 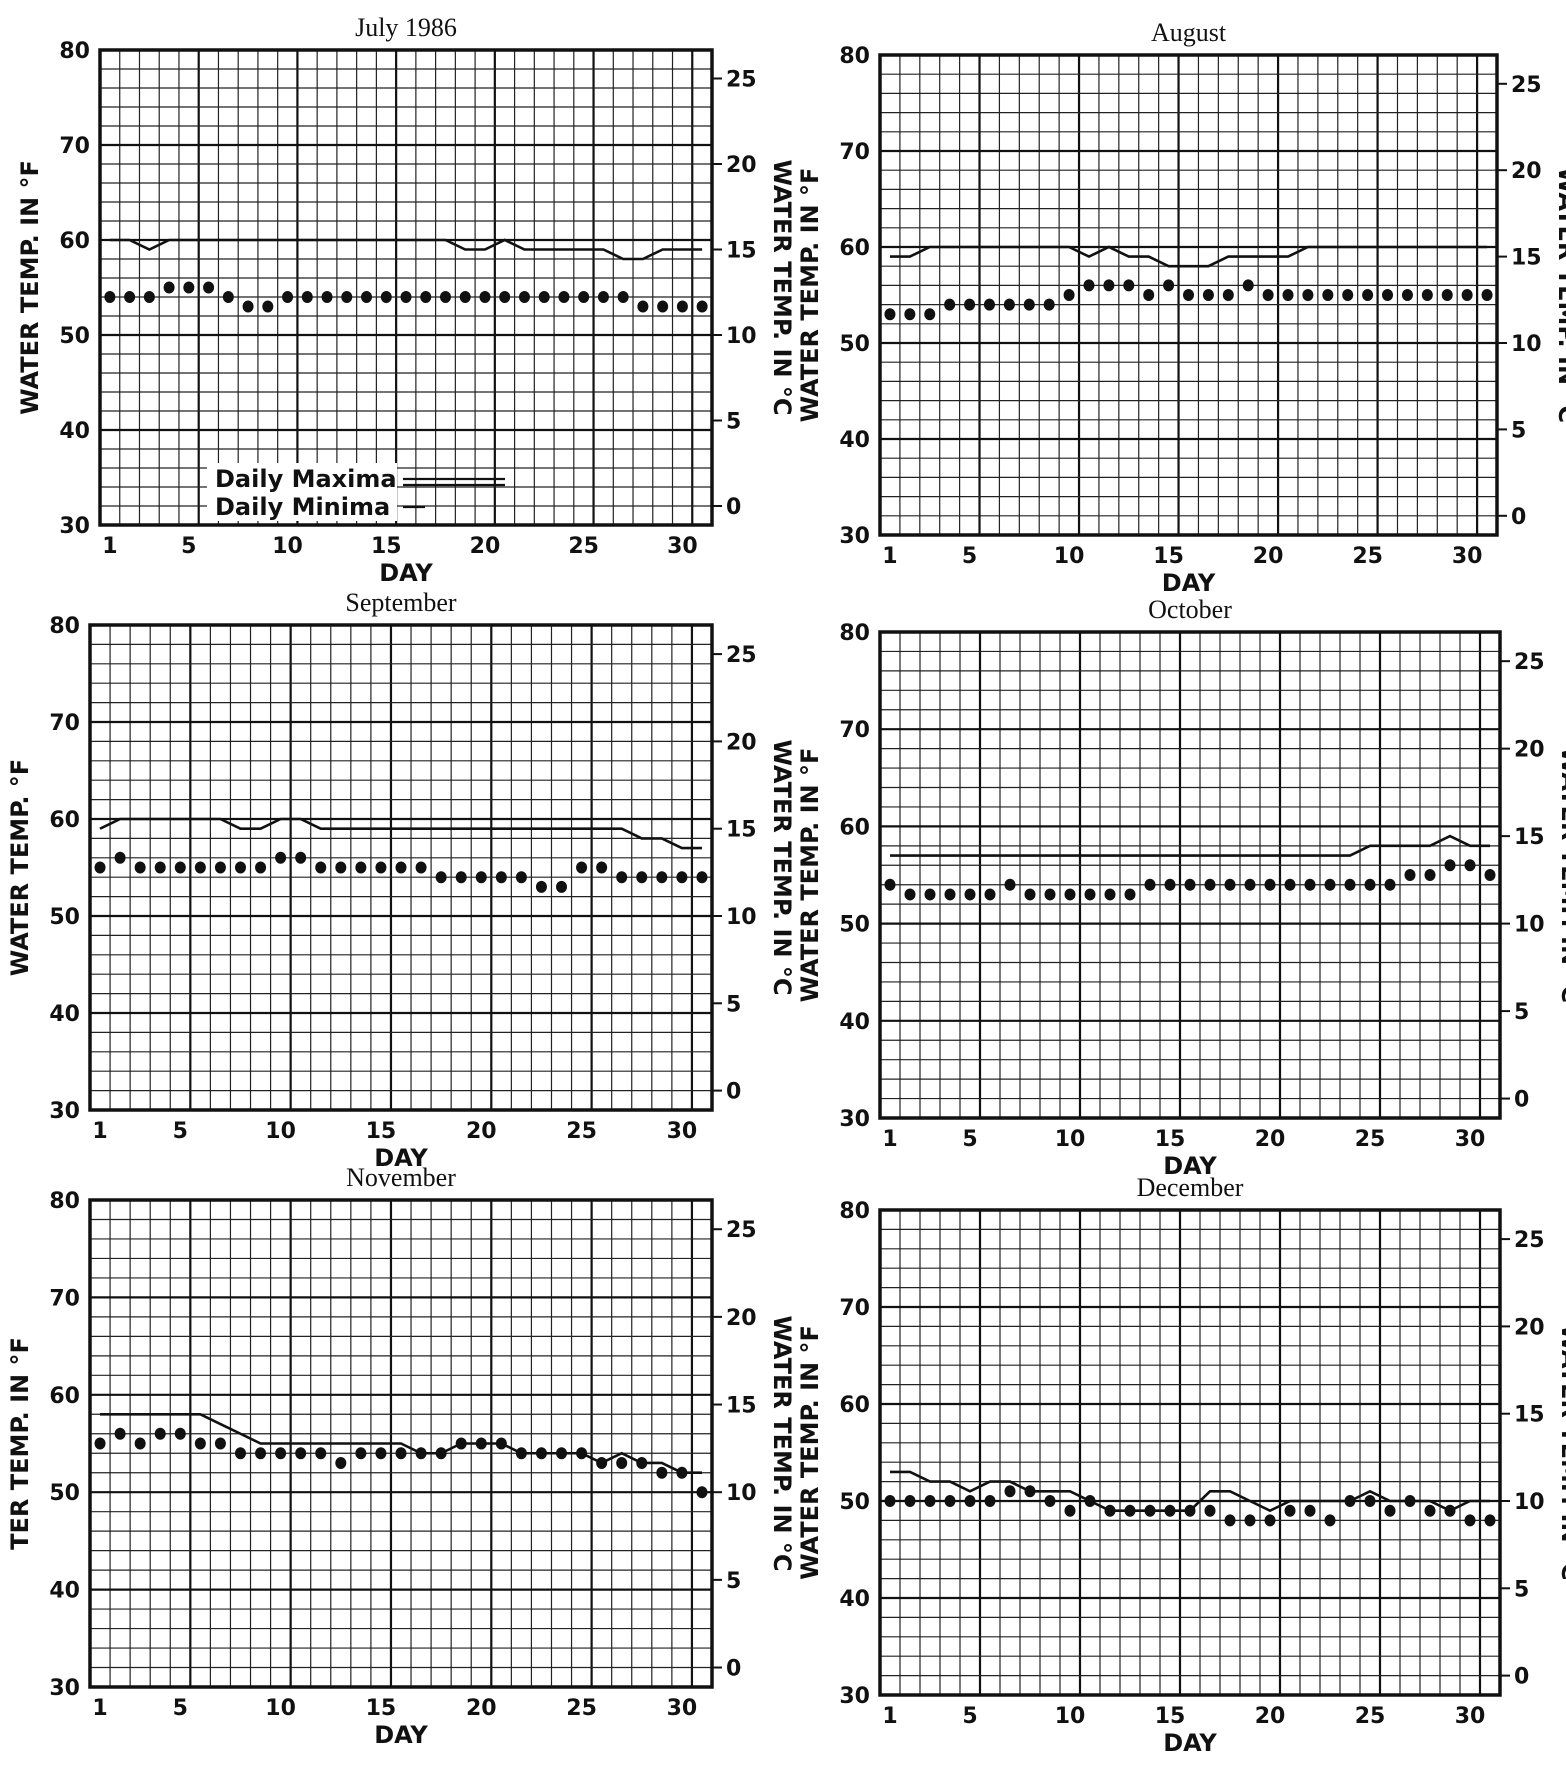 What do you see at coordinates (64, 1688) in the screenshot?
I see `y-tick-label: 30` at bounding box center [64, 1688].